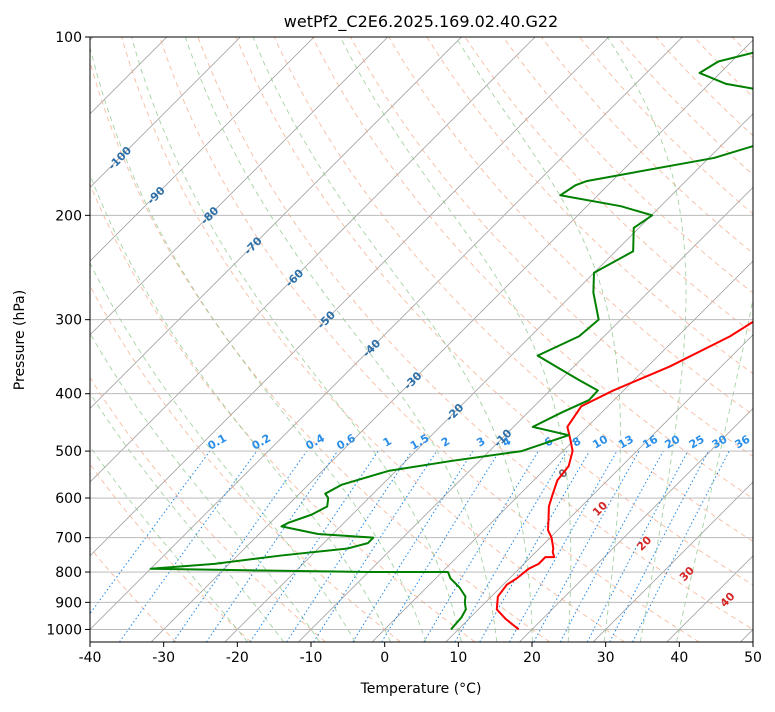  I want to click on x-tick-label: -20, so click(237, 658).